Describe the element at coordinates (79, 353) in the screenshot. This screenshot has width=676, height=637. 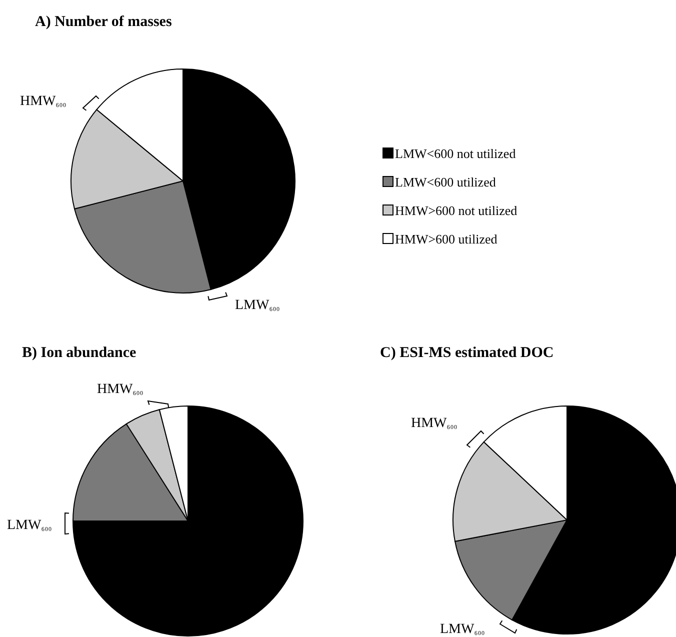
I see `chart-title: B) Ion abundance` at that location.